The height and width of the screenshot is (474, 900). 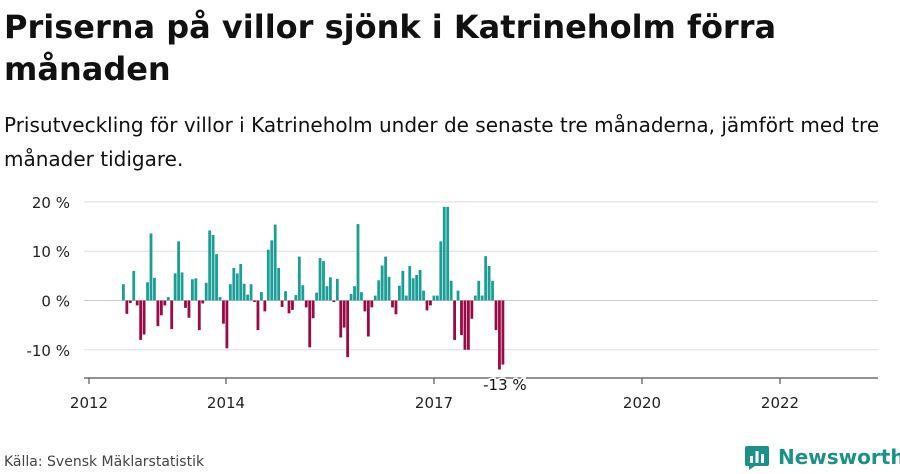 What do you see at coordinates (642, 403) in the screenshot?
I see `x-tick-label: 2020` at bounding box center [642, 403].